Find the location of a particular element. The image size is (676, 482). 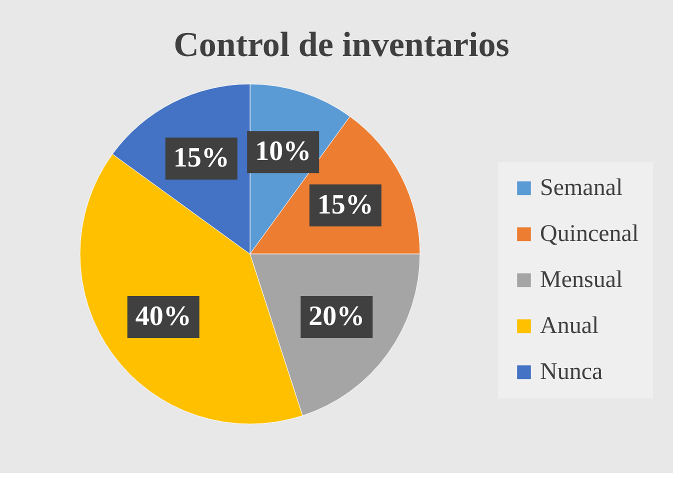

legend-label: Mensual is located at coordinates (581, 280).